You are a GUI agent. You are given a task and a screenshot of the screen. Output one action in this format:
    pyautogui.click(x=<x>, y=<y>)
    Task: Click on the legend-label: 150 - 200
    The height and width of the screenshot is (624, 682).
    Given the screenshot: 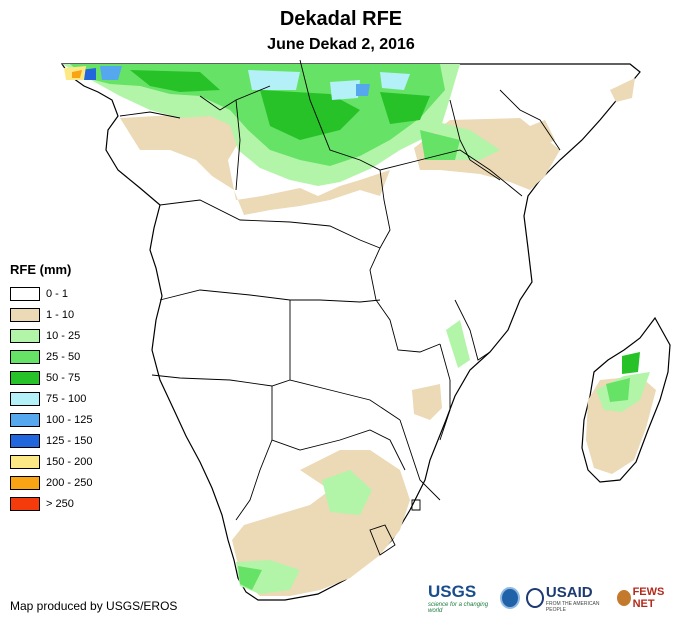 What is the action you would take?
    pyautogui.click(x=69, y=461)
    